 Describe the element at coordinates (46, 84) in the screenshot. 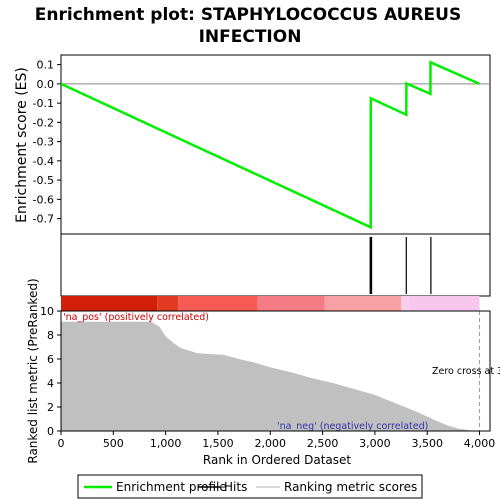

I see `es-y-tick-label: 0.0` at that location.